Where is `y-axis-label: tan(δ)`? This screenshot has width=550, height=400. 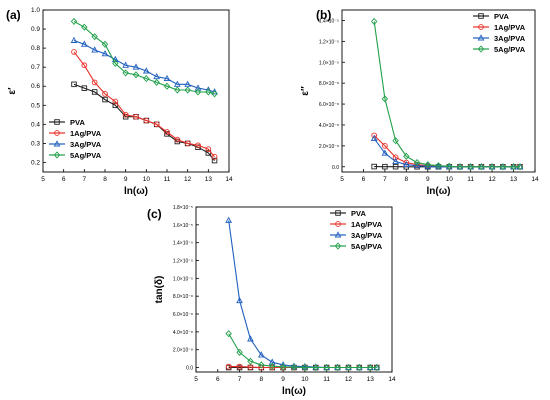 y-axis-label: tan(δ) is located at coordinates (159, 290).